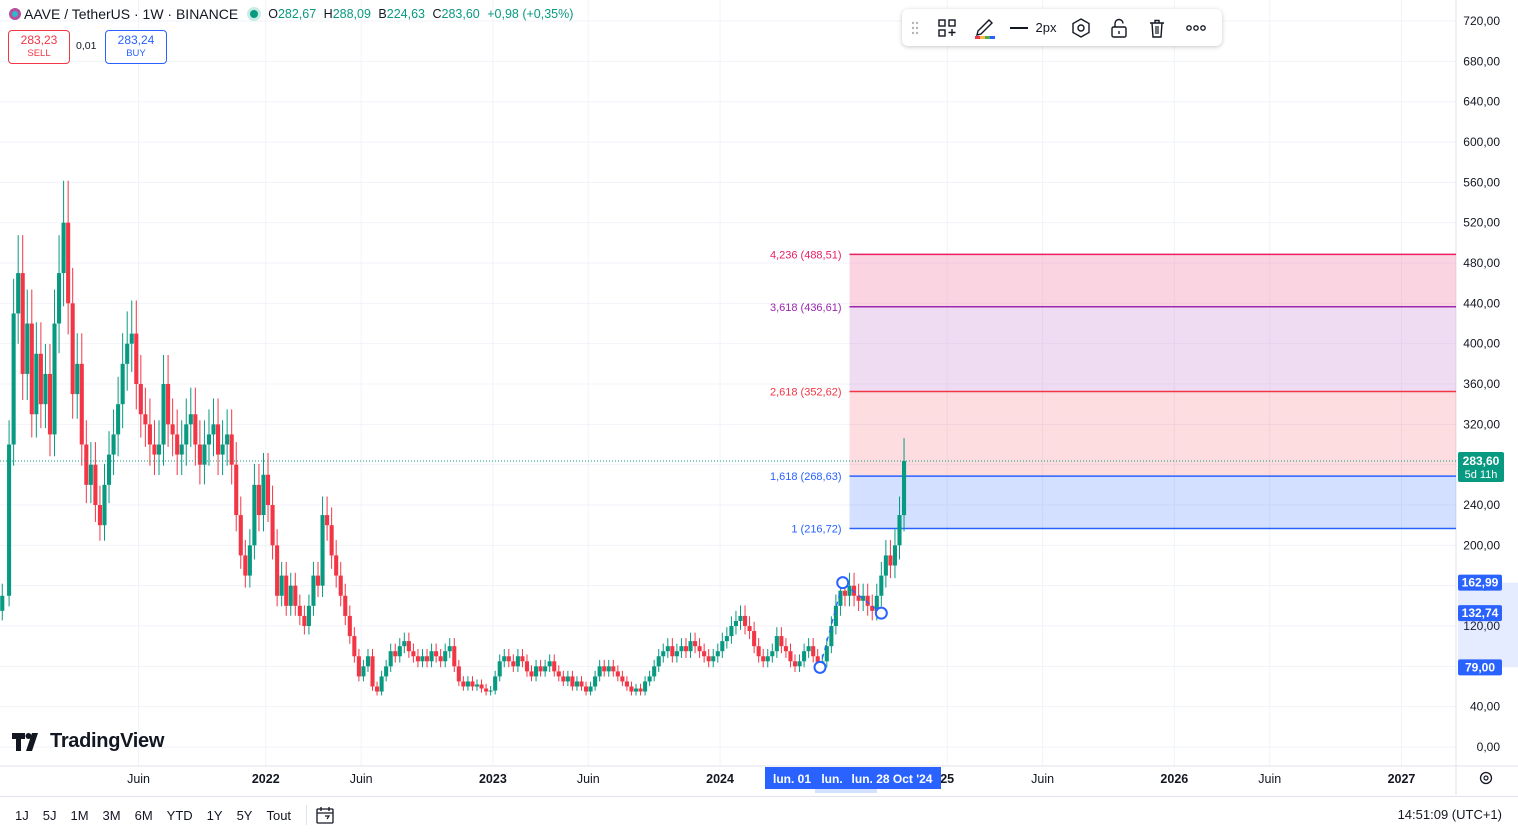 The image size is (1518, 834). I want to click on object-tree-icon, so click(947, 27).